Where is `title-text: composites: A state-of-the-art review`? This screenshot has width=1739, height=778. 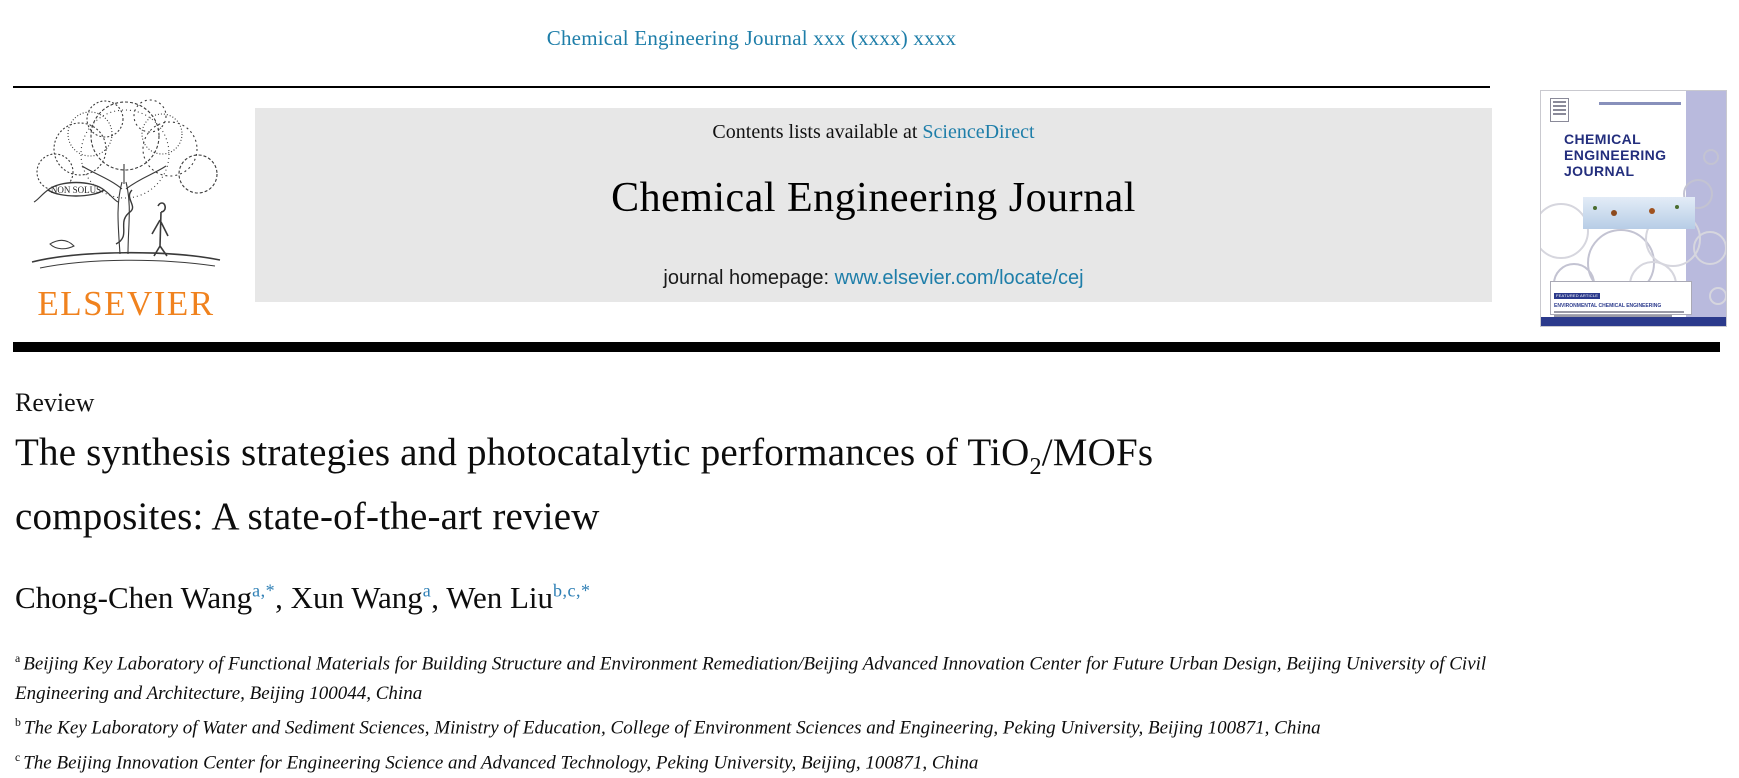
title-text: composites: A state-of-the-art review is located at coordinates (307, 516).